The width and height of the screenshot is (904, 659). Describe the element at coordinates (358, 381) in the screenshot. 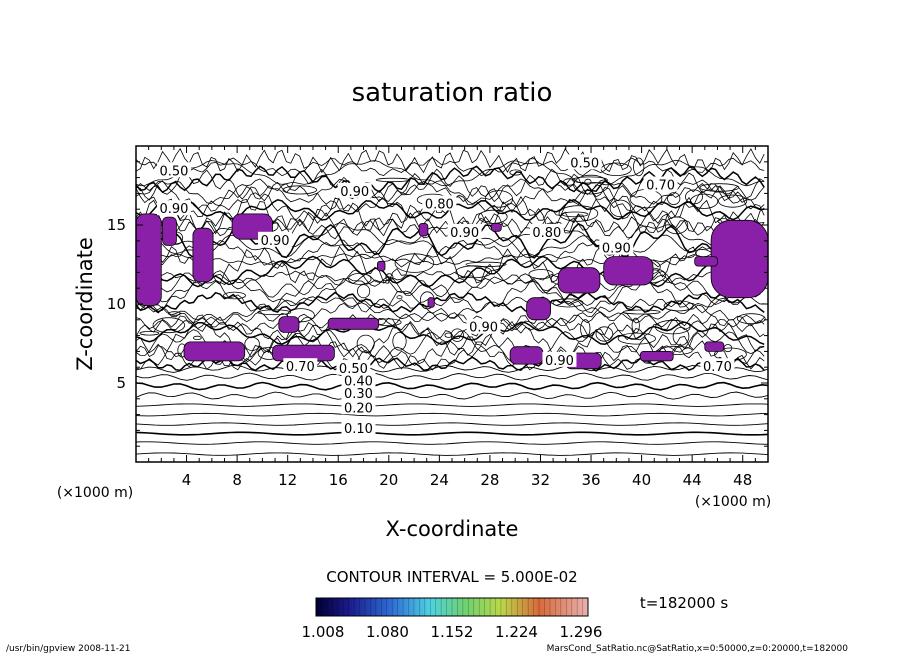

I see `contour-label: 0.40` at that location.